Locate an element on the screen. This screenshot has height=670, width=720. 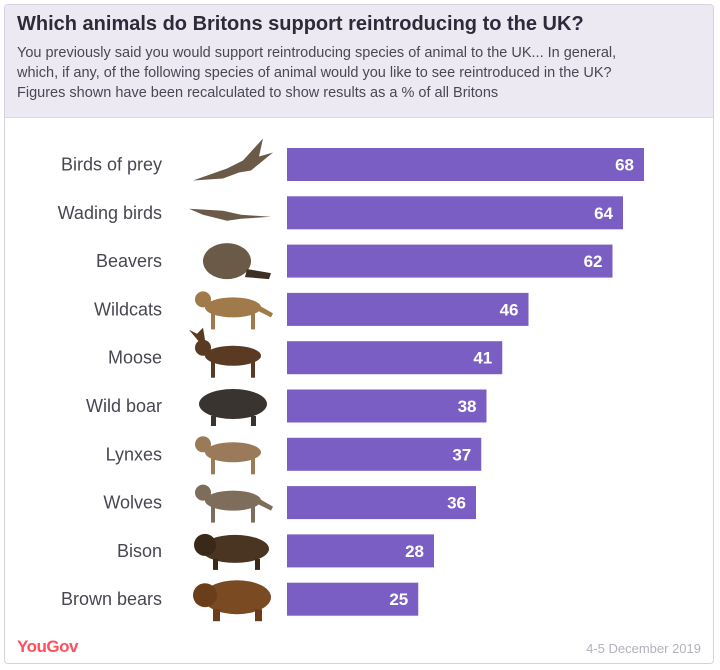
category-label: Bison is located at coordinates (139, 551).